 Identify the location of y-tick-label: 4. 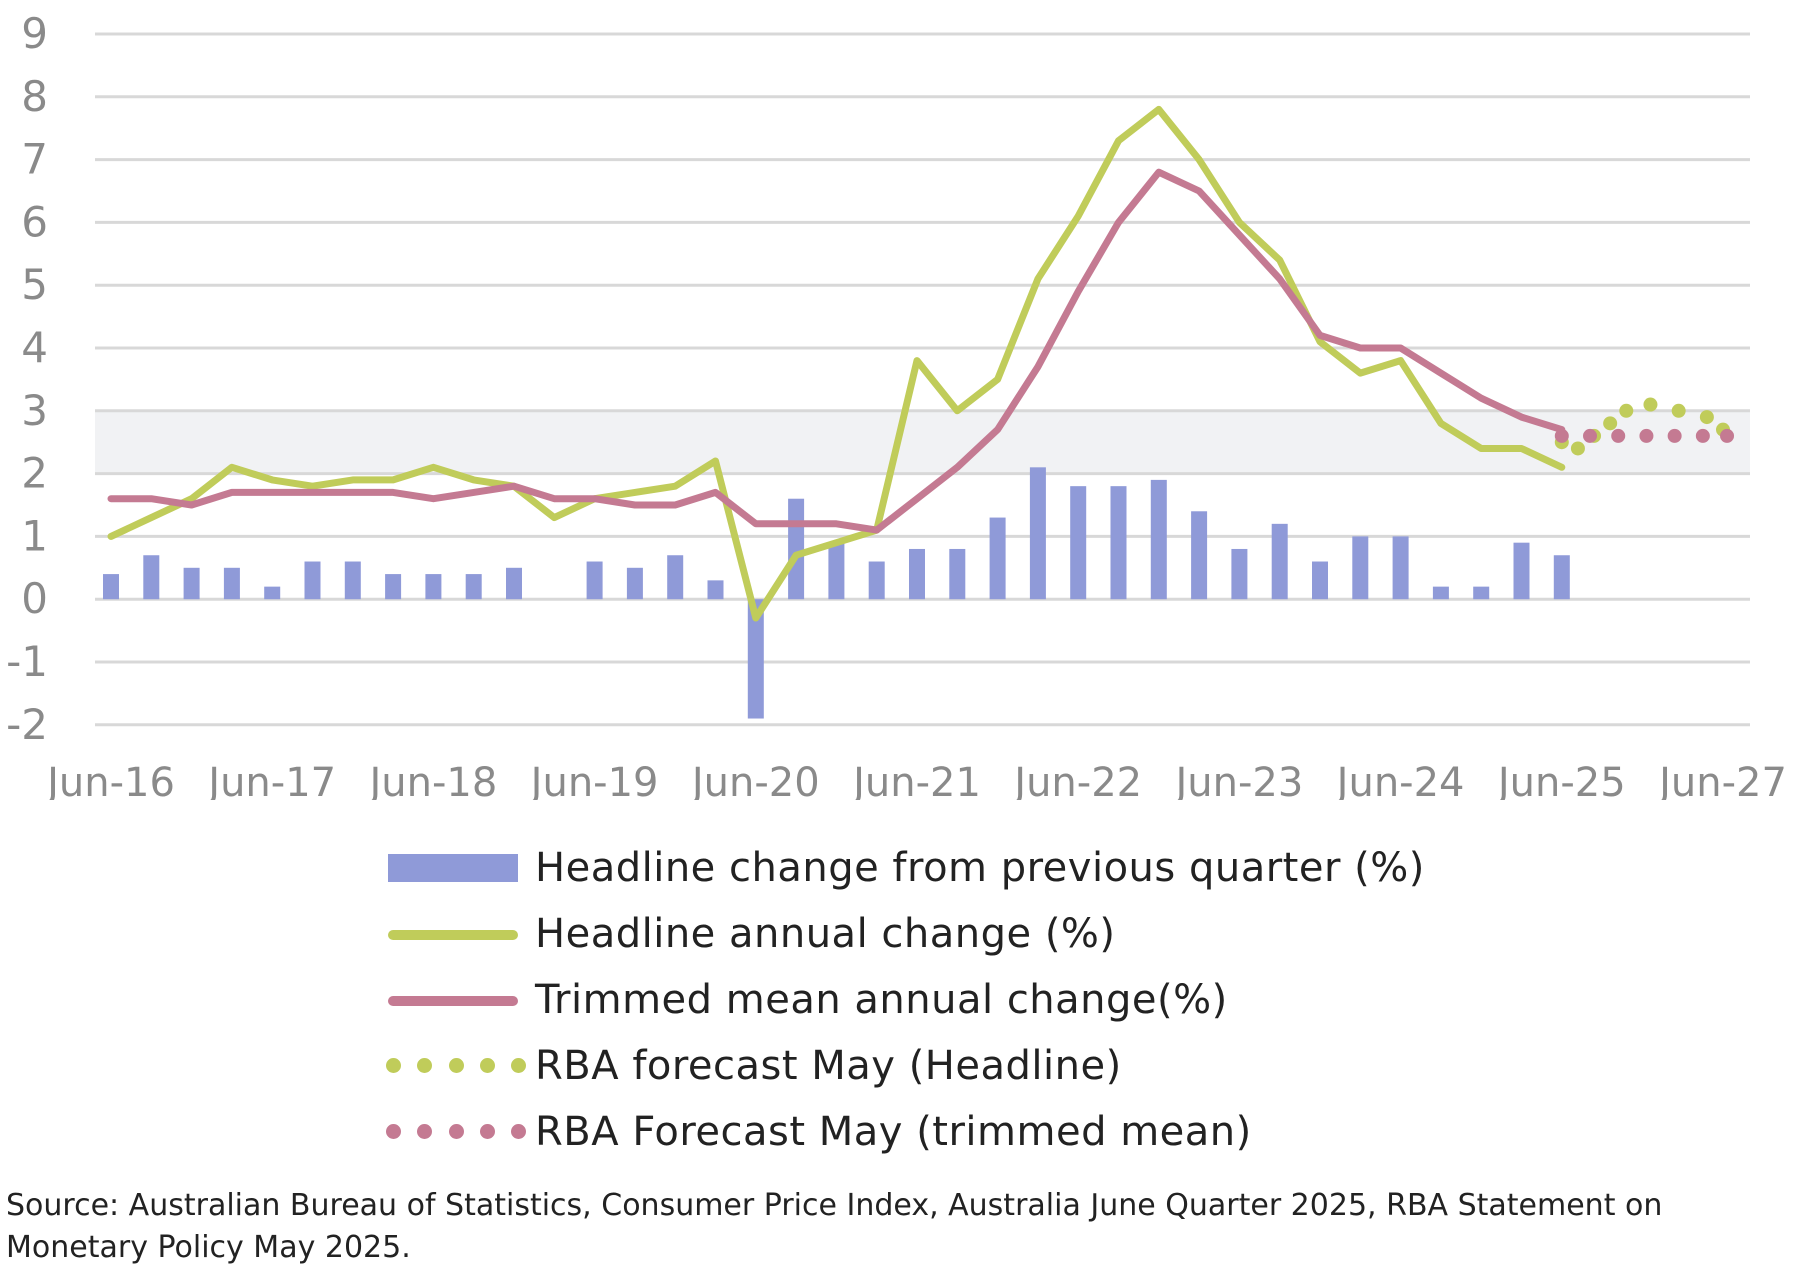
(34, 347).